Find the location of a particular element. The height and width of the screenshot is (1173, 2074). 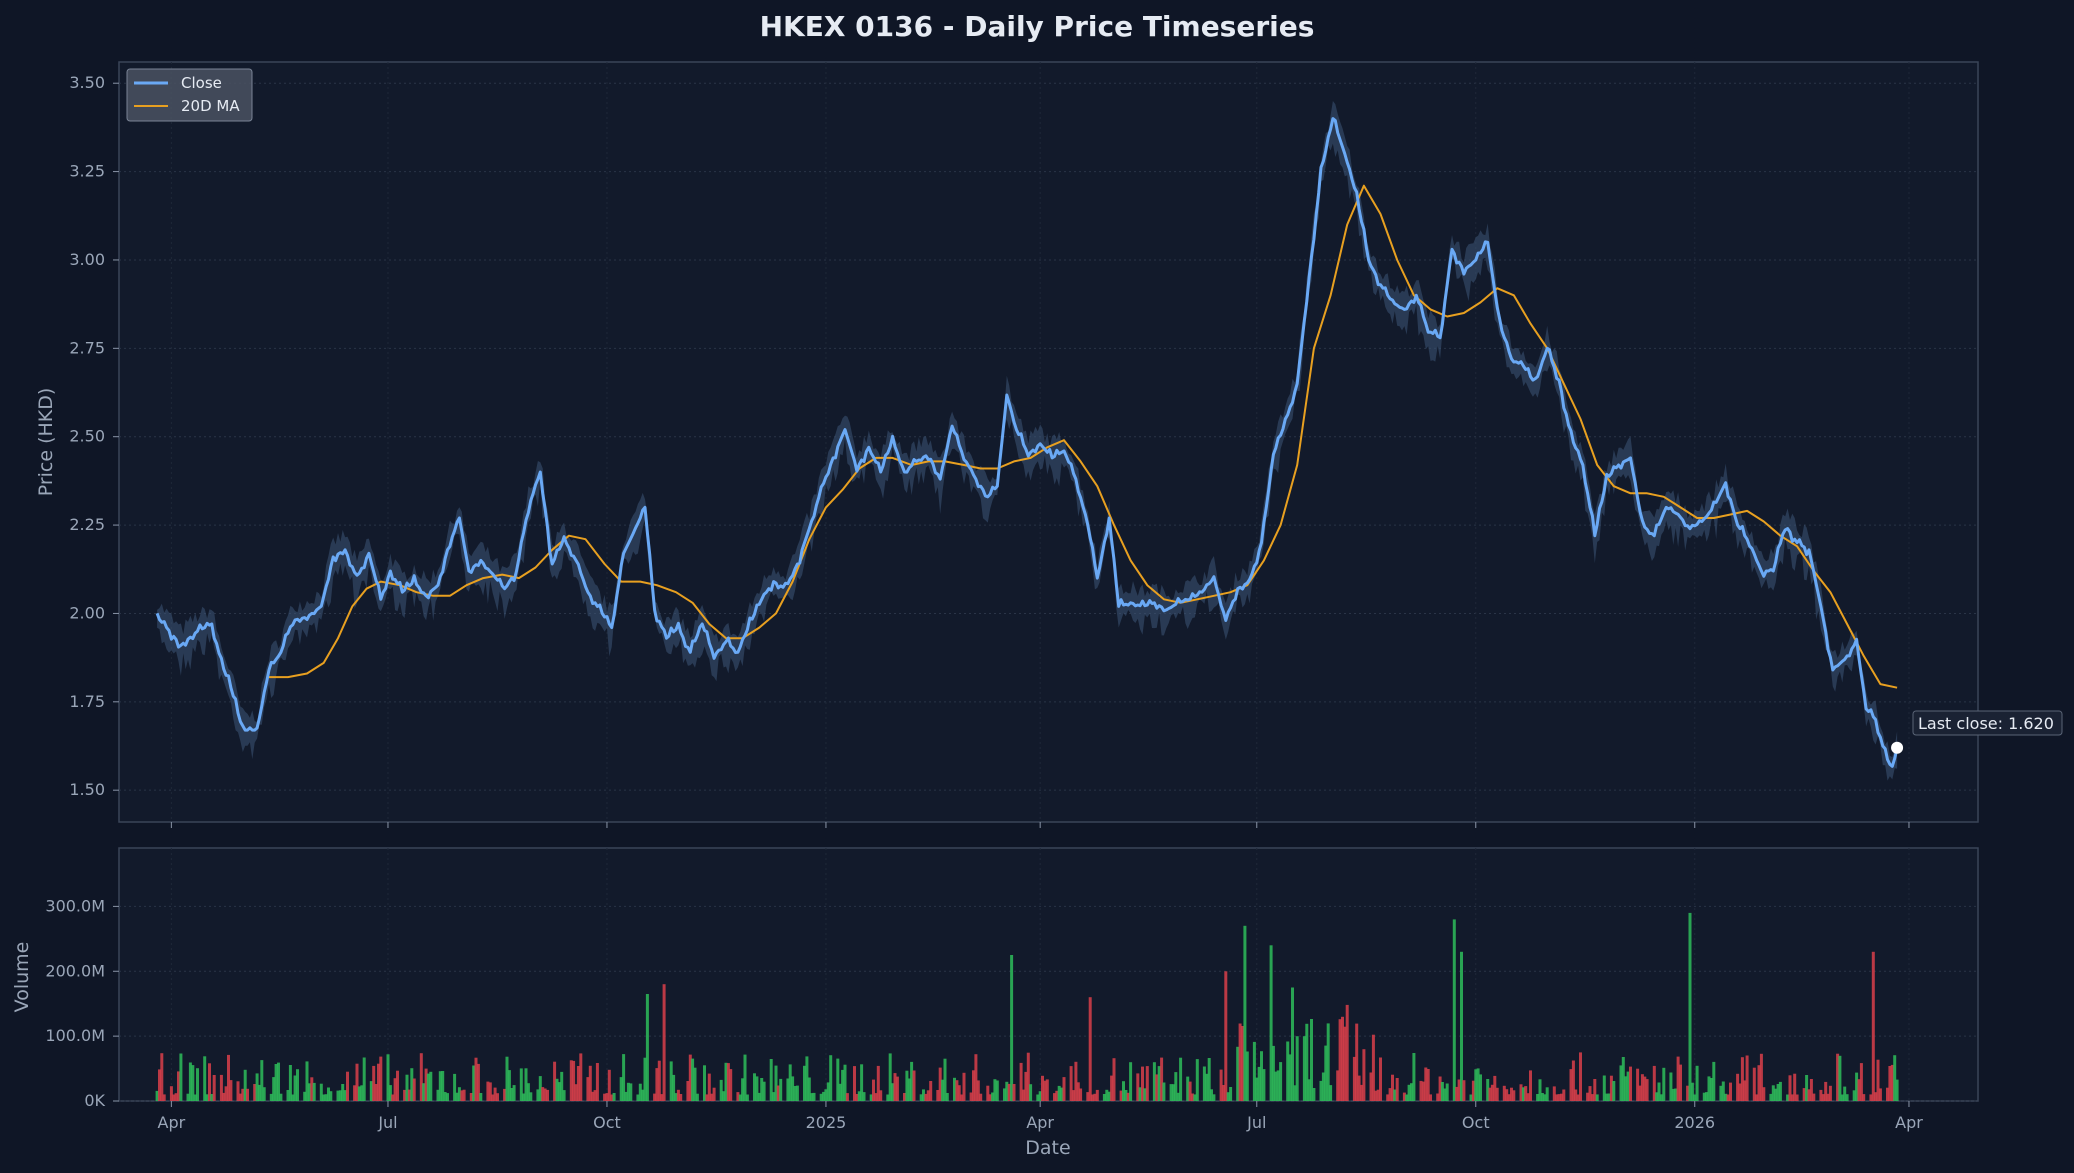

price-tick-label: 3.25 is located at coordinates (87, 171).